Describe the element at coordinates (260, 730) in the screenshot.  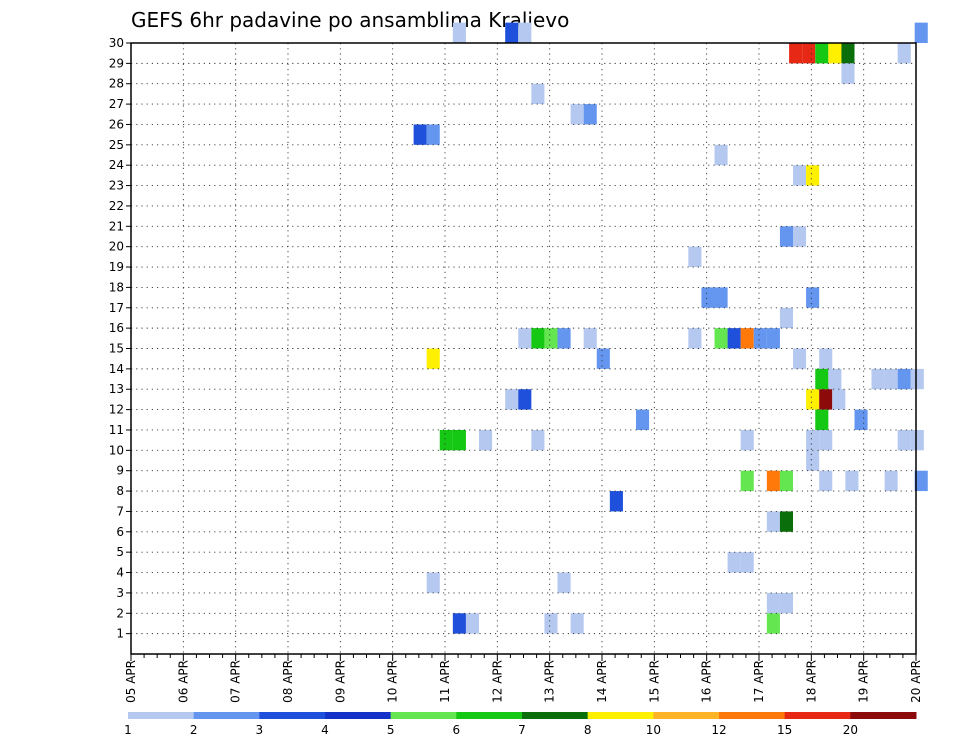
I see `colorbar-label: 3` at that location.